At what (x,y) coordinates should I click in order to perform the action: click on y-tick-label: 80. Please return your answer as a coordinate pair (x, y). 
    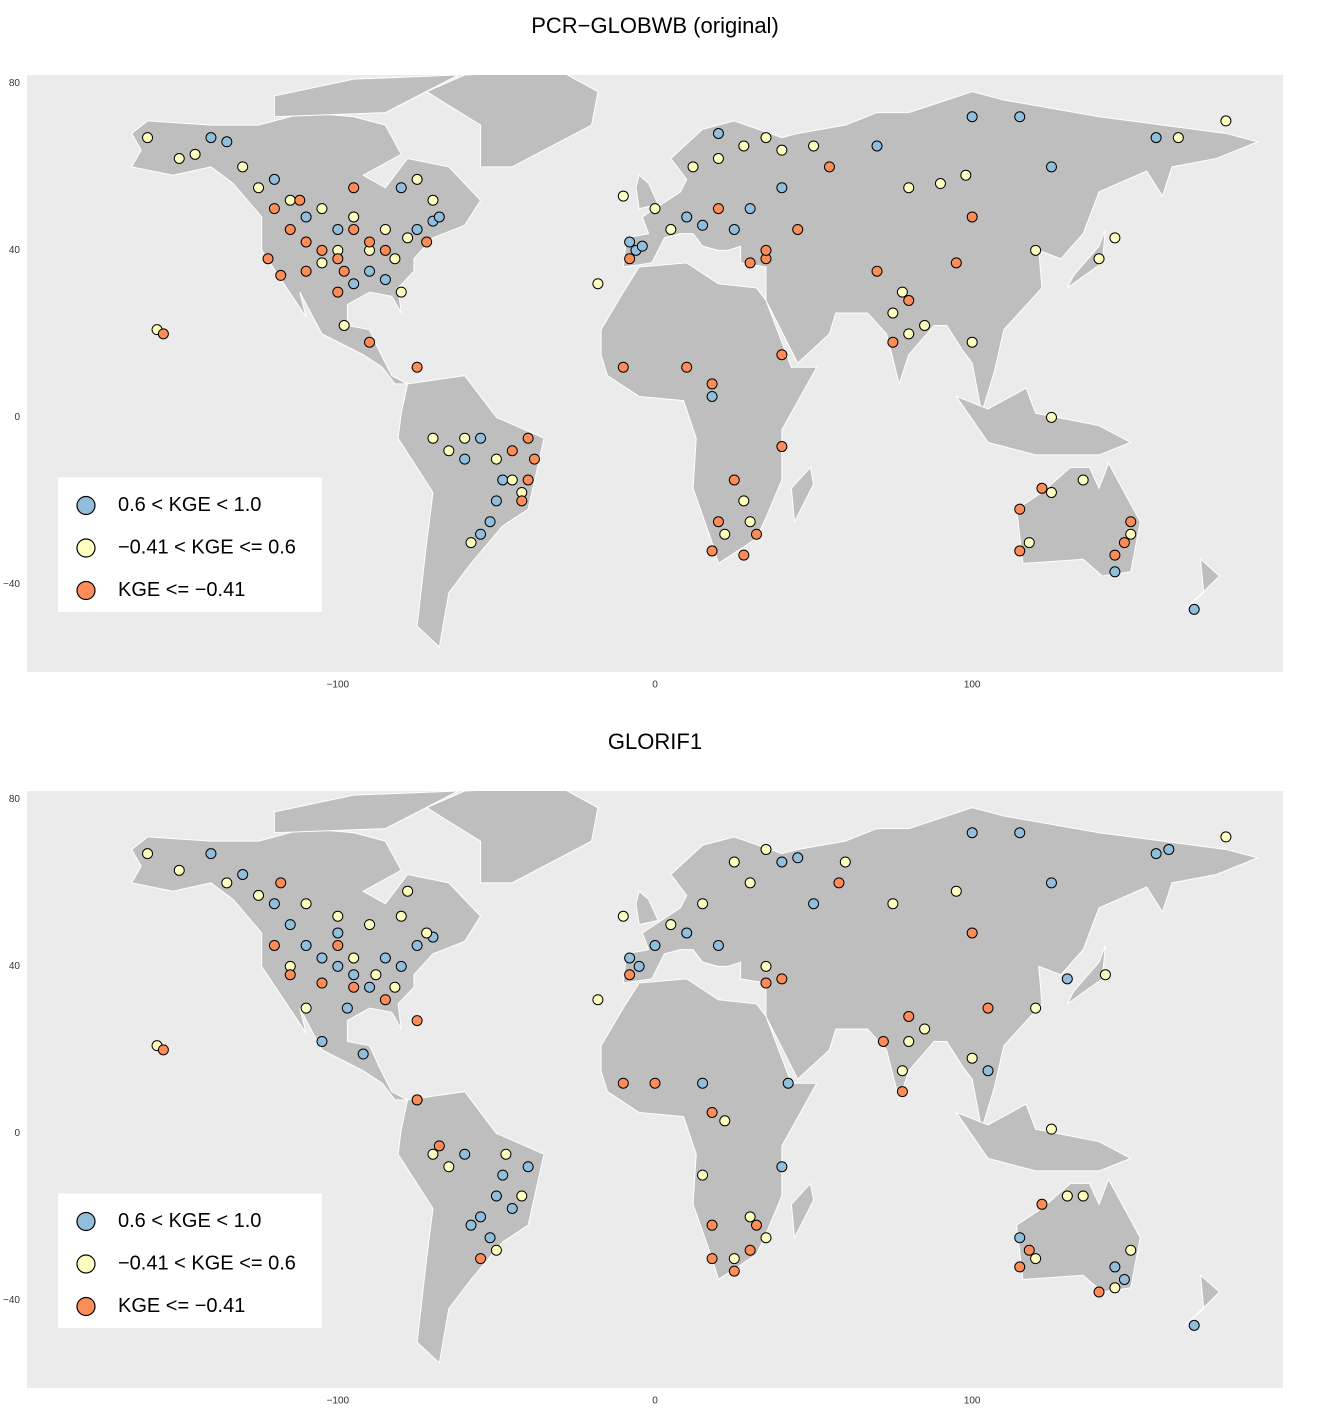
    Looking at the image, I should click on (15, 799).